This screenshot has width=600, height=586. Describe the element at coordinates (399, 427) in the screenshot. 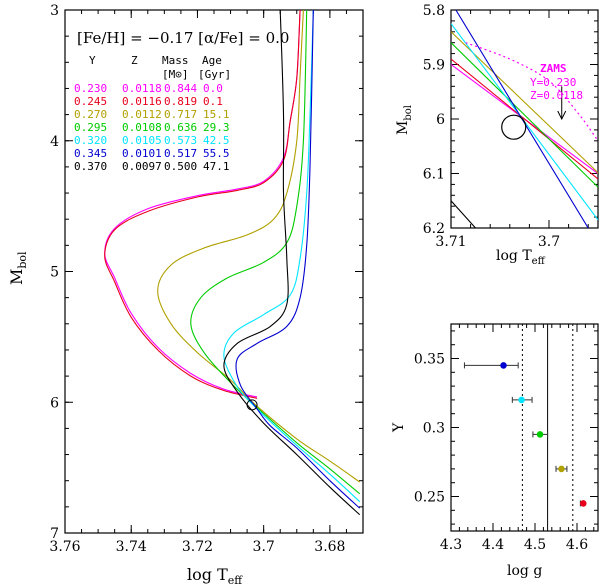

I see `helium-ylabel: Y` at that location.